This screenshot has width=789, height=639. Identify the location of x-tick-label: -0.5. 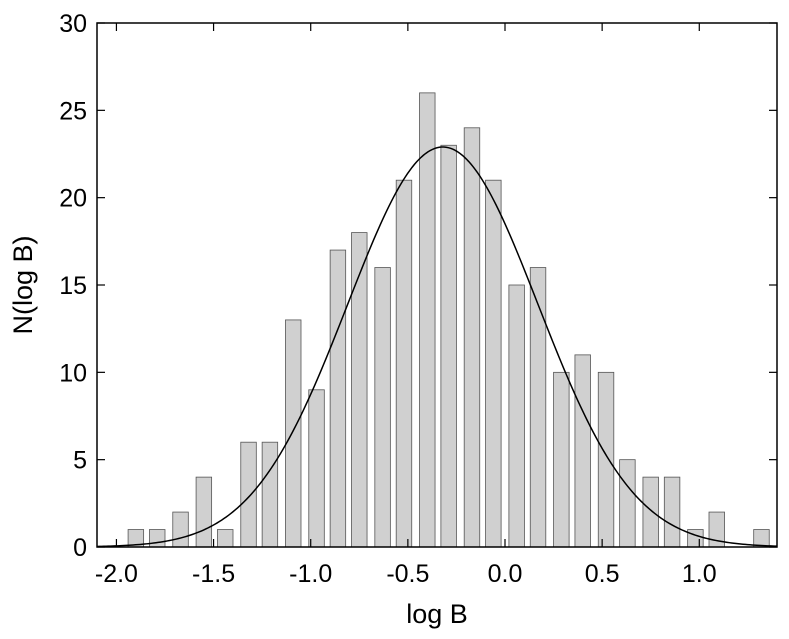
(407, 574).